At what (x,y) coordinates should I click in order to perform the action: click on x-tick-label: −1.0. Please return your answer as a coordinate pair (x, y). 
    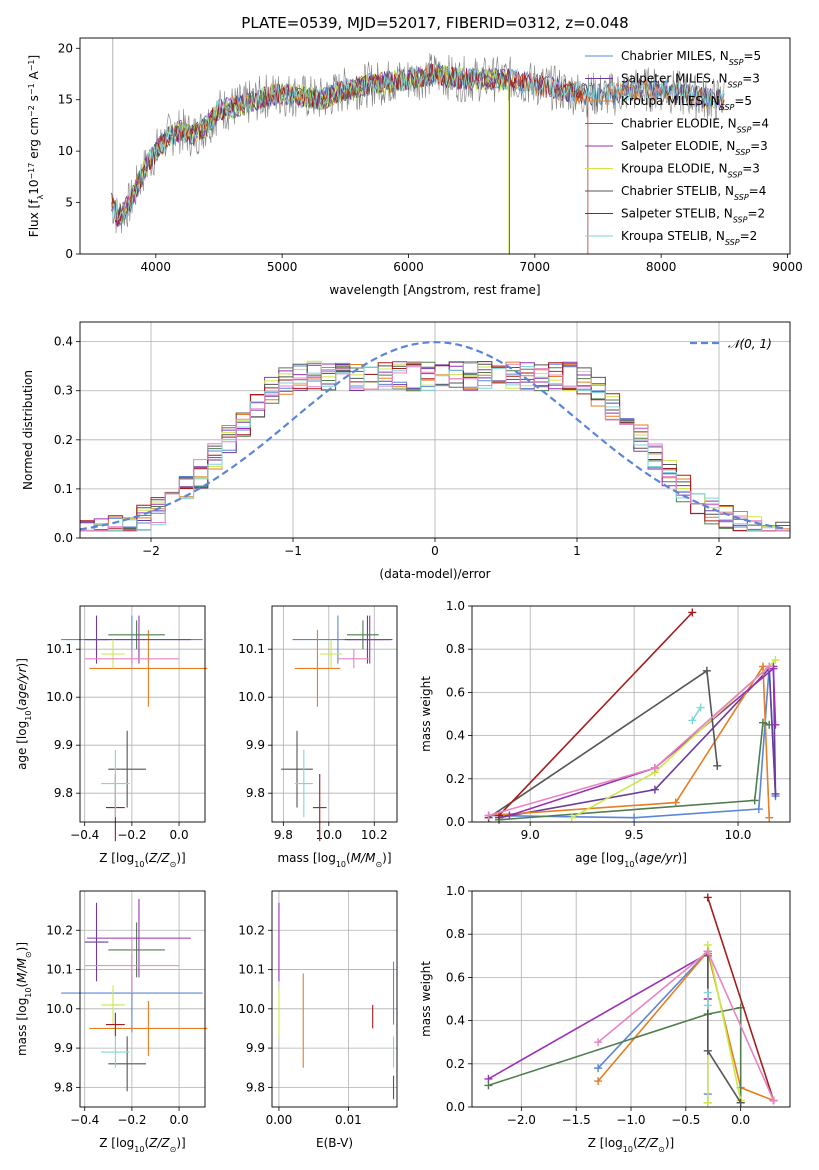
    Looking at the image, I should click on (630, 1120).